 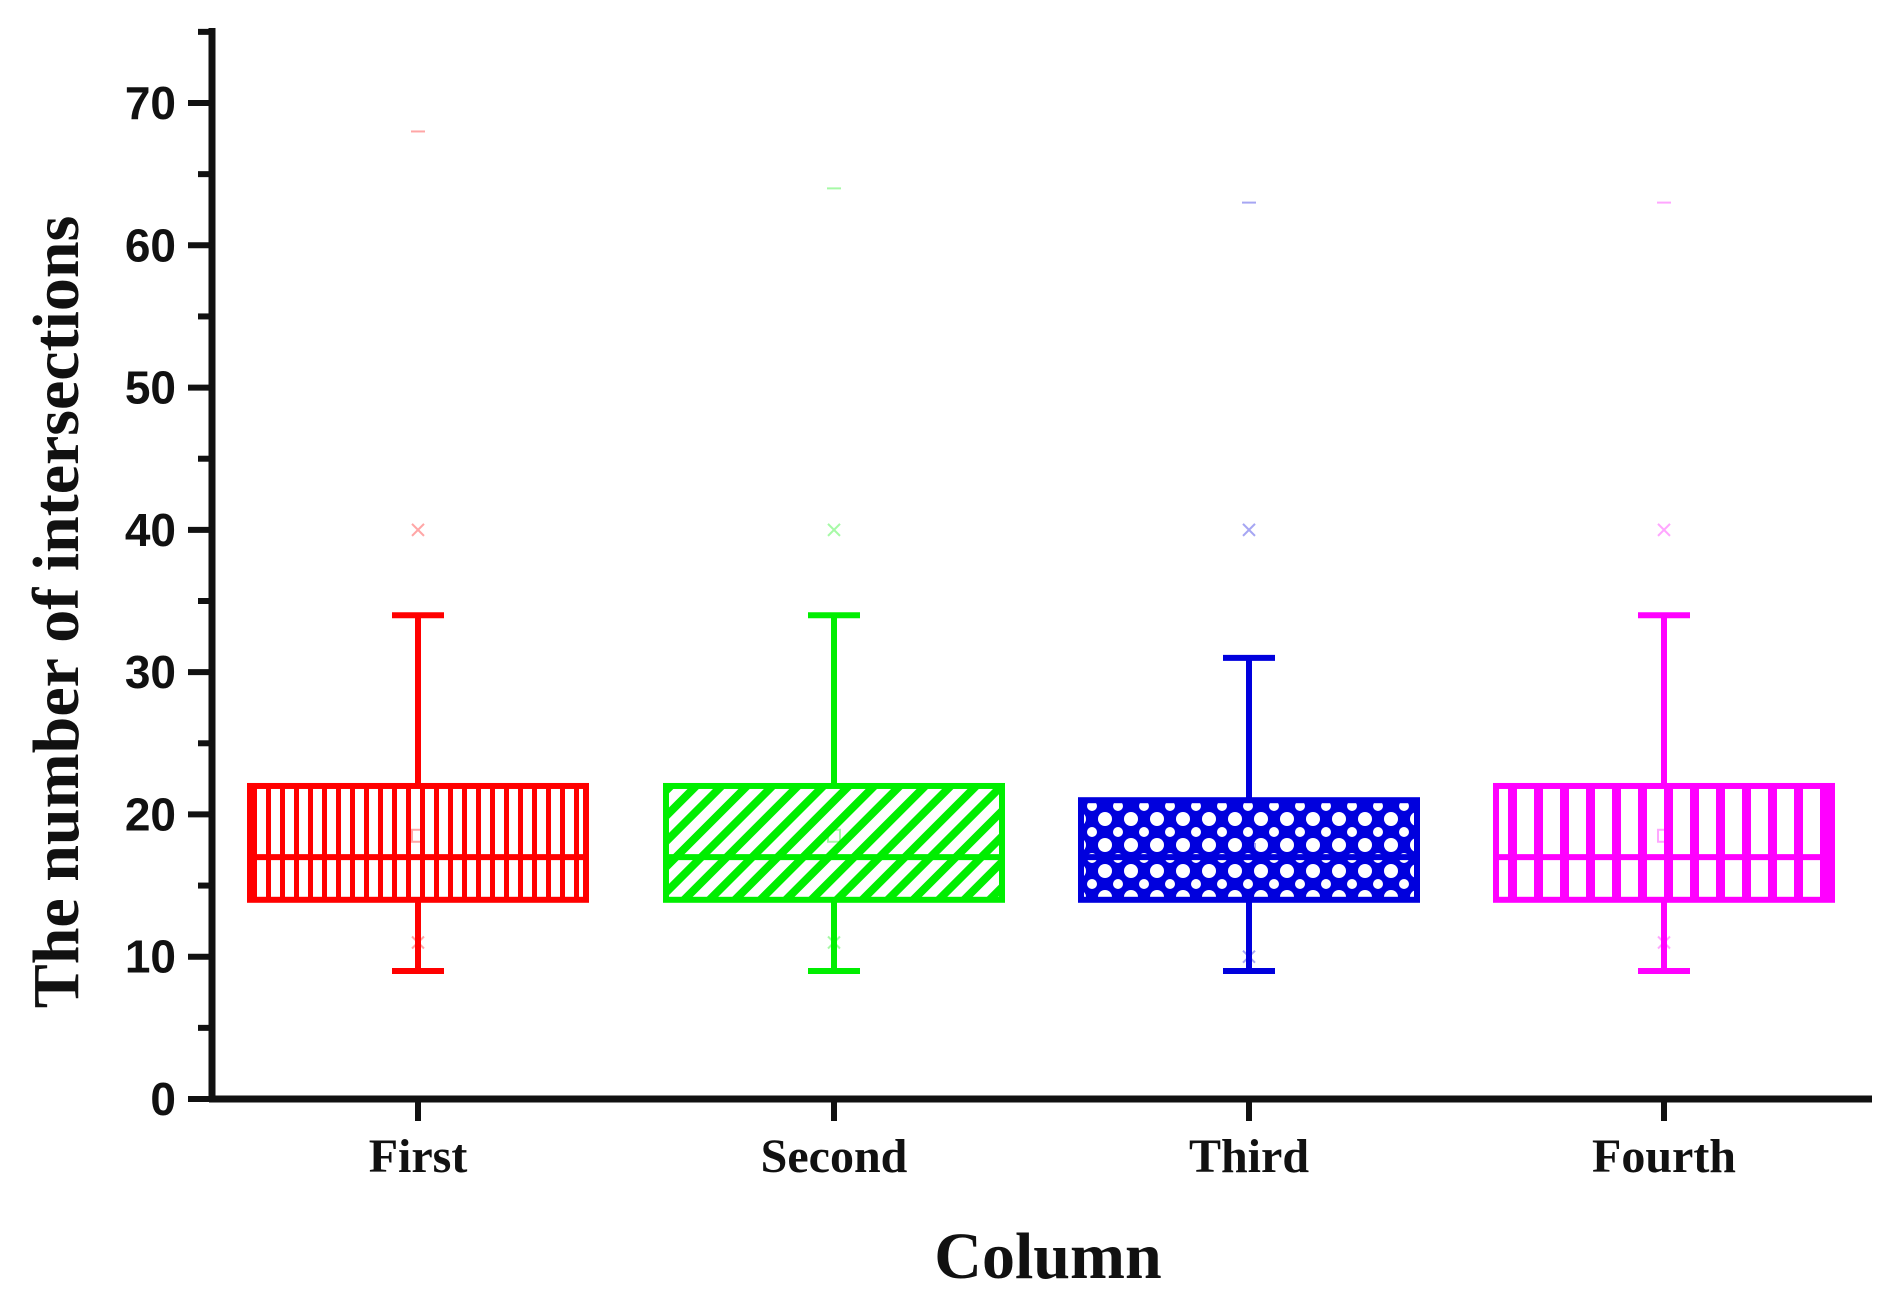 I want to click on y-tick-label: 30, so click(x=150, y=672).